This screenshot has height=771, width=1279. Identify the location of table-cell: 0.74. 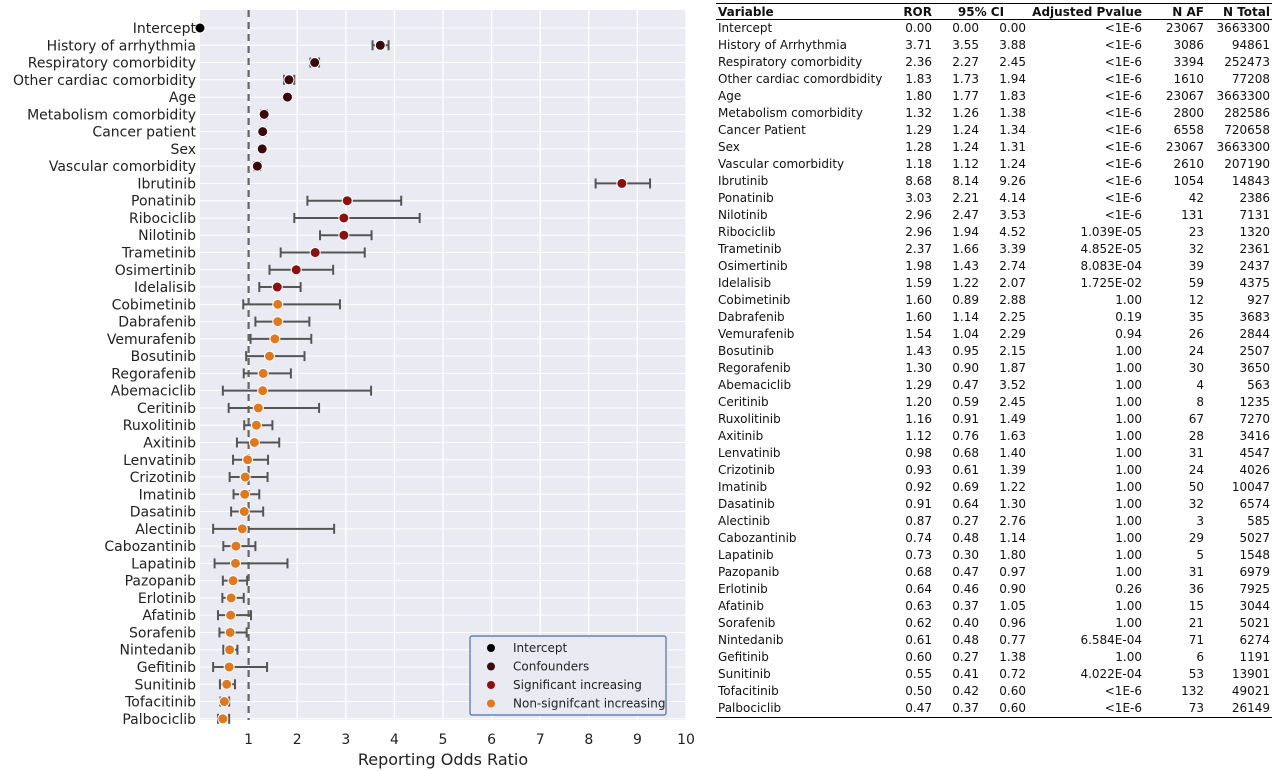
(918, 538).